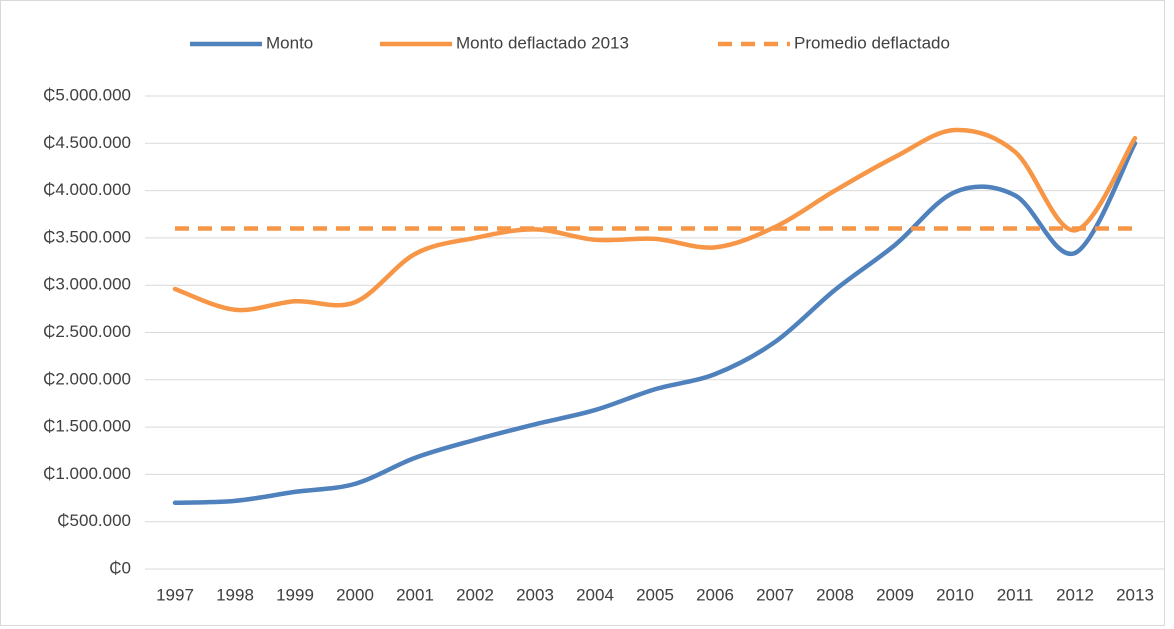 This screenshot has width=1174, height=629. Describe the element at coordinates (87, 284) in the screenshot. I see `y-tick-label: ₵3.000.000` at that location.